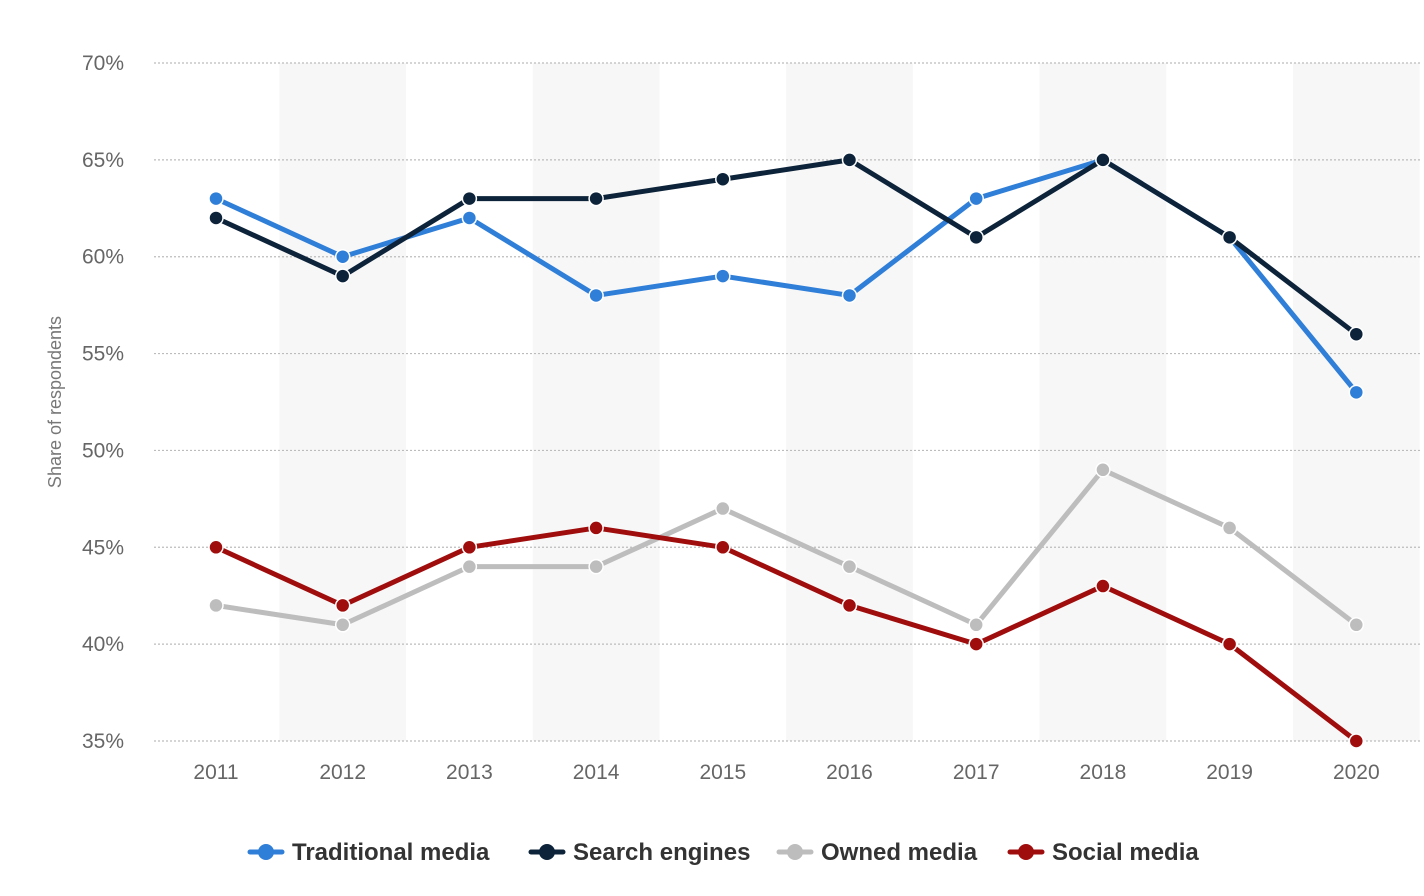 This screenshot has height=896, width=1424. What do you see at coordinates (103, 644) in the screenshot?
I see `y-tick-label: 40%` at bounding box center [103, 644].